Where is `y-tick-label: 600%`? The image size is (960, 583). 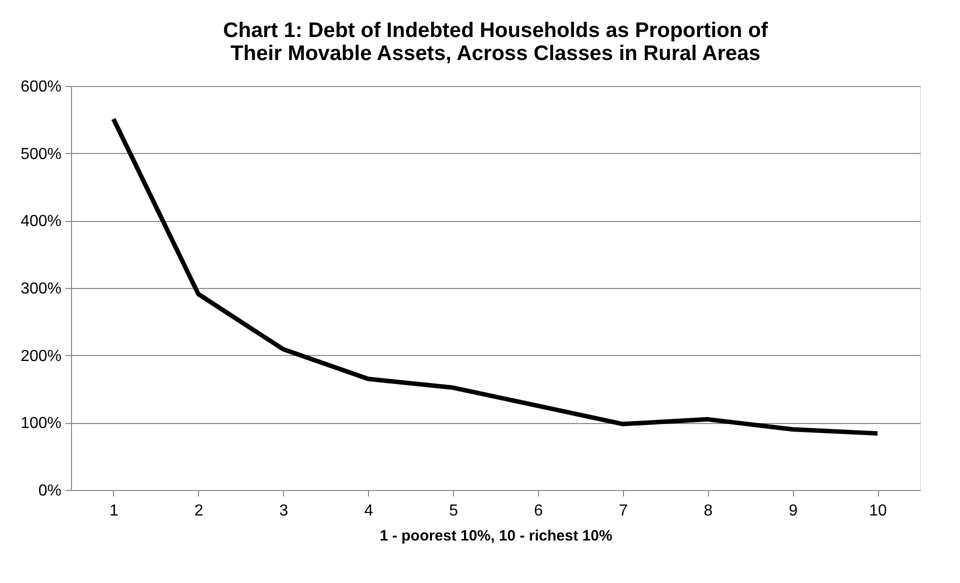 y-tick-label: 600% is located at coordinates (41, 87).